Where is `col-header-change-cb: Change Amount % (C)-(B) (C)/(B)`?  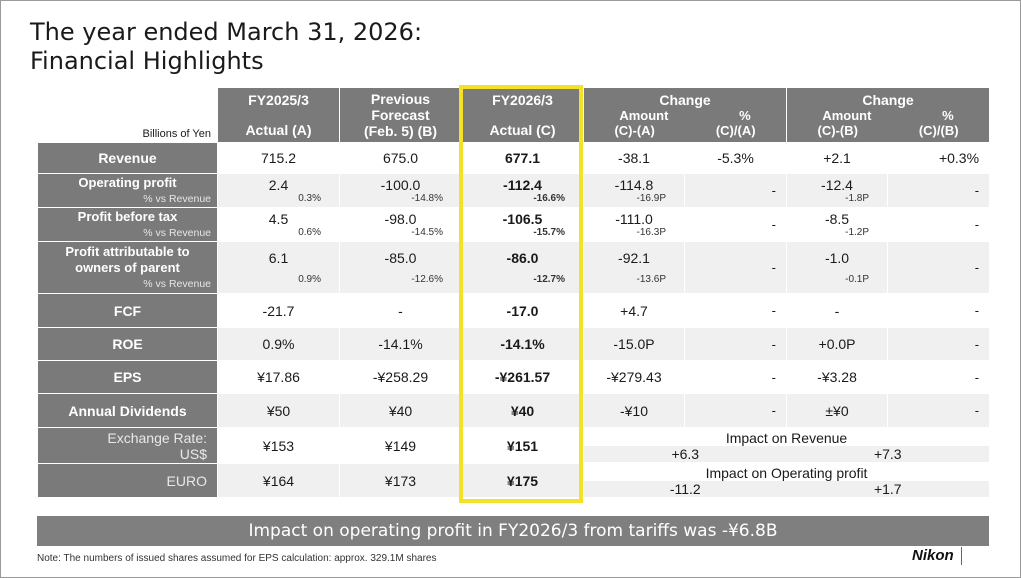
col-header-change-cb: Change Amount % (C)-(B) (C)/(B) is located at coordinates (888, 115).